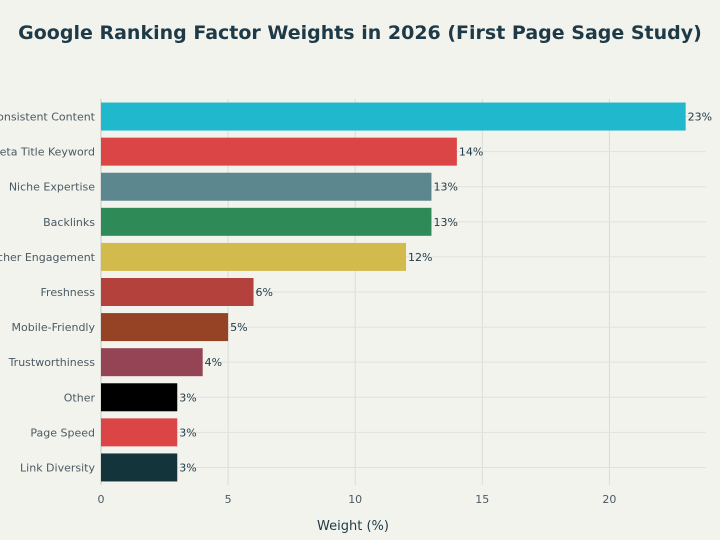 The height and width of the screenshot is (540, 720). Describe the element at coordinates (213, 362) in the screenshot. I see `data-label-7: 4%` at that location.